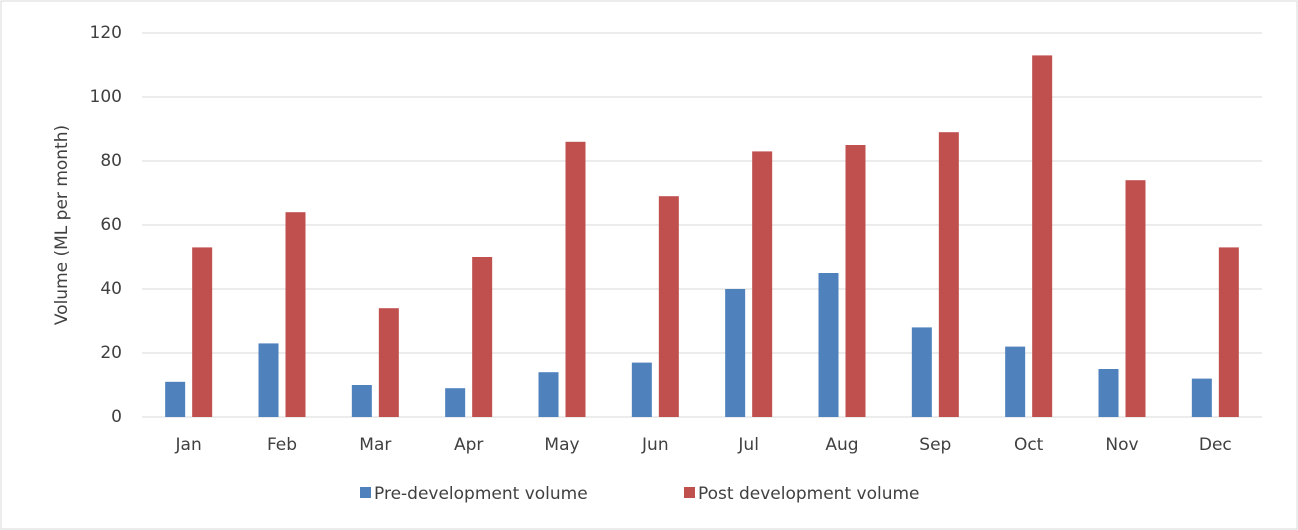 This screenshot has width=1298, height=530. I want to click on y-tick-label: 20, so click(111, 353).